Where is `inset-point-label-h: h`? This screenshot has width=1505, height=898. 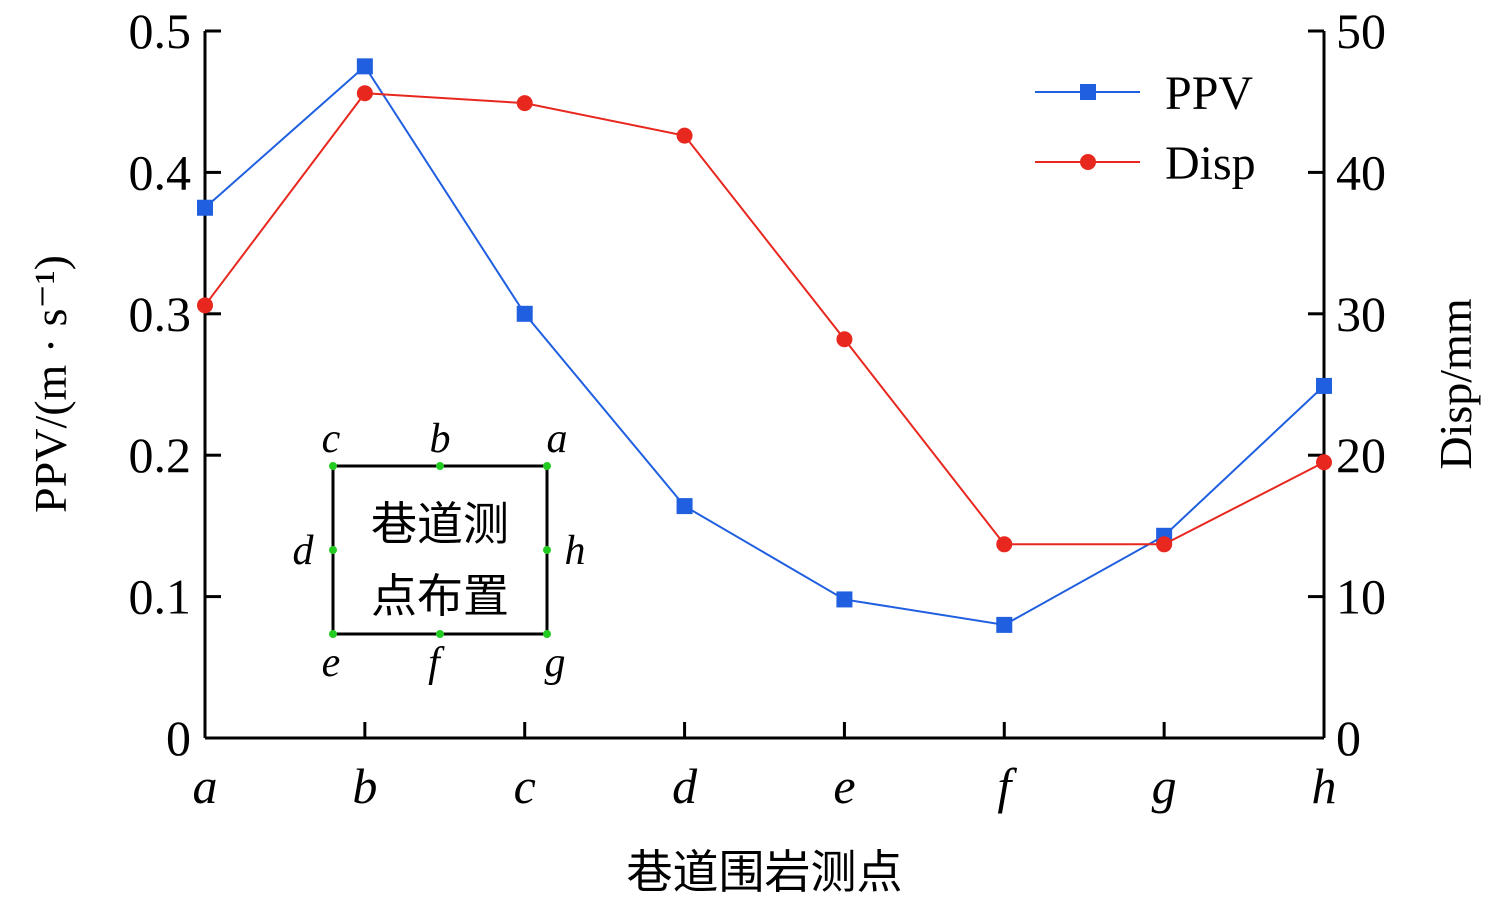
inset-point-label-h: h is located at coordinates (575, 551).